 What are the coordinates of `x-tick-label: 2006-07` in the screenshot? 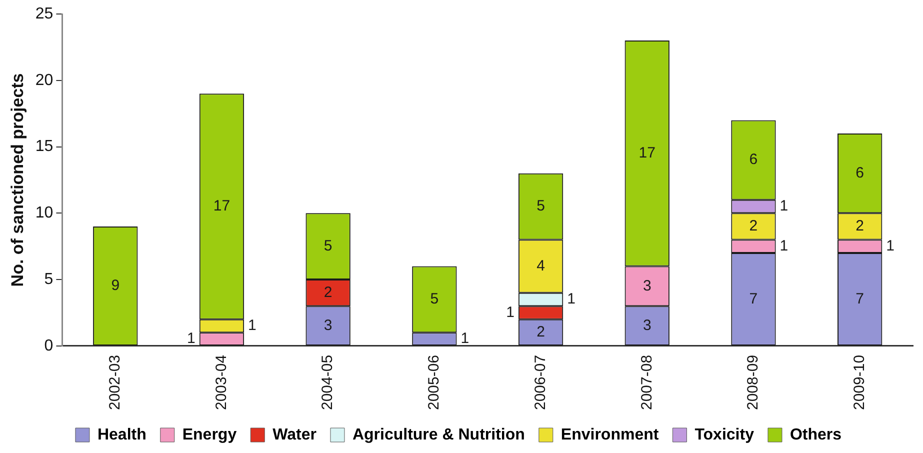 It's located at (540, 382).